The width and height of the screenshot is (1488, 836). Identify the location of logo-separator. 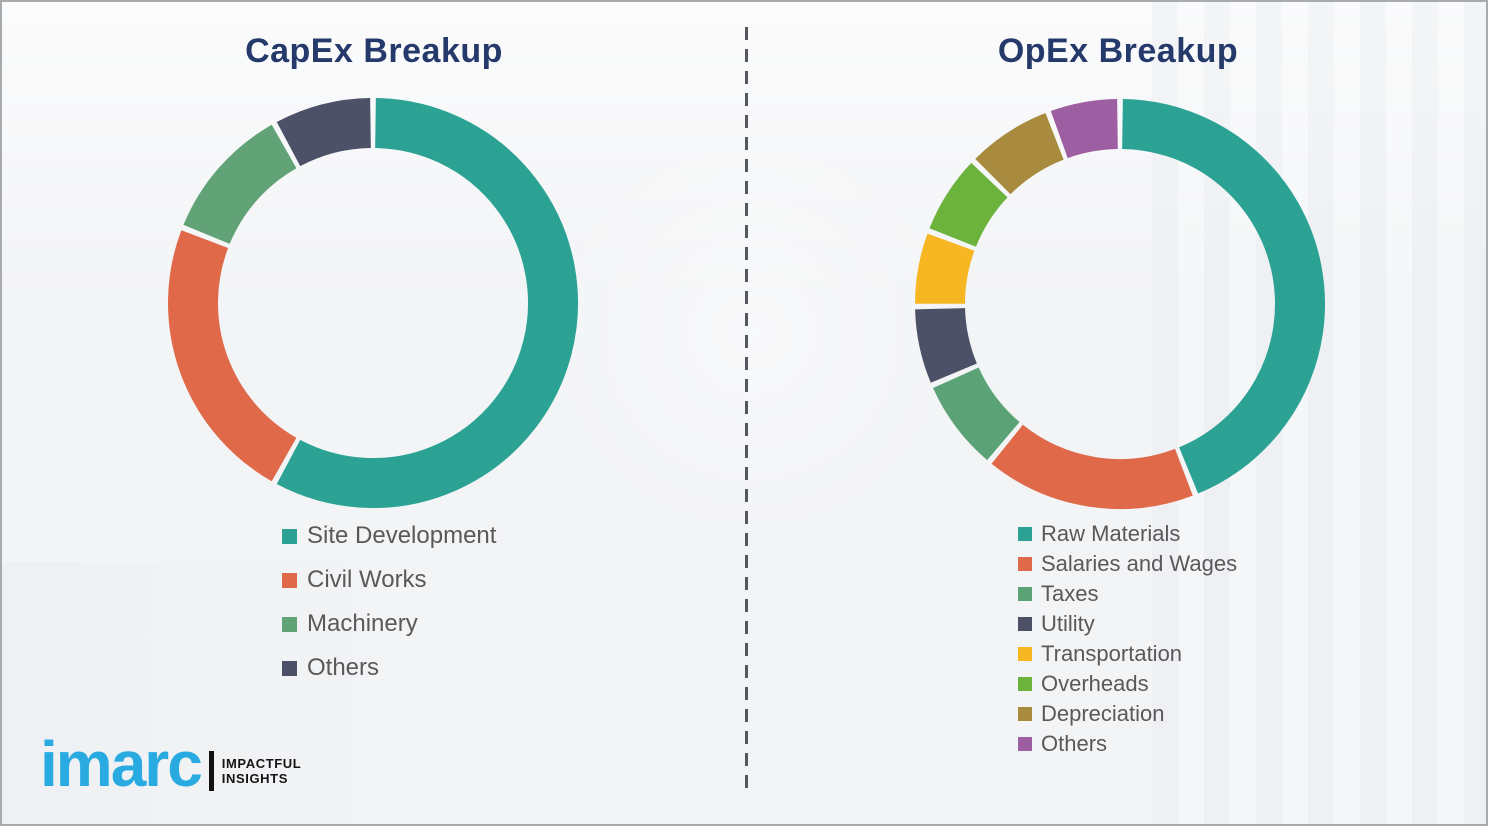
(211, 771).